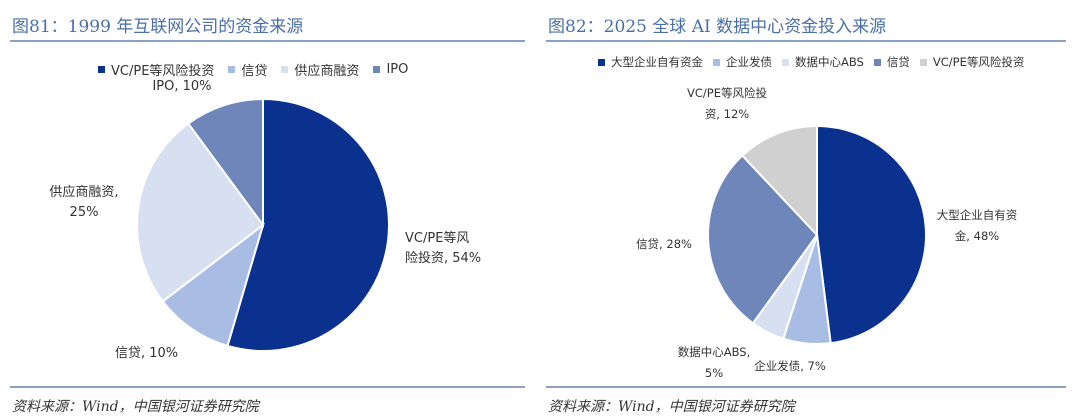 The height and width of the screenshot is (420, 1080). What do you see at coordinates (397, 69) in the screenshot?
I see `legend-label: IPO` at bounding box center [397, 69].